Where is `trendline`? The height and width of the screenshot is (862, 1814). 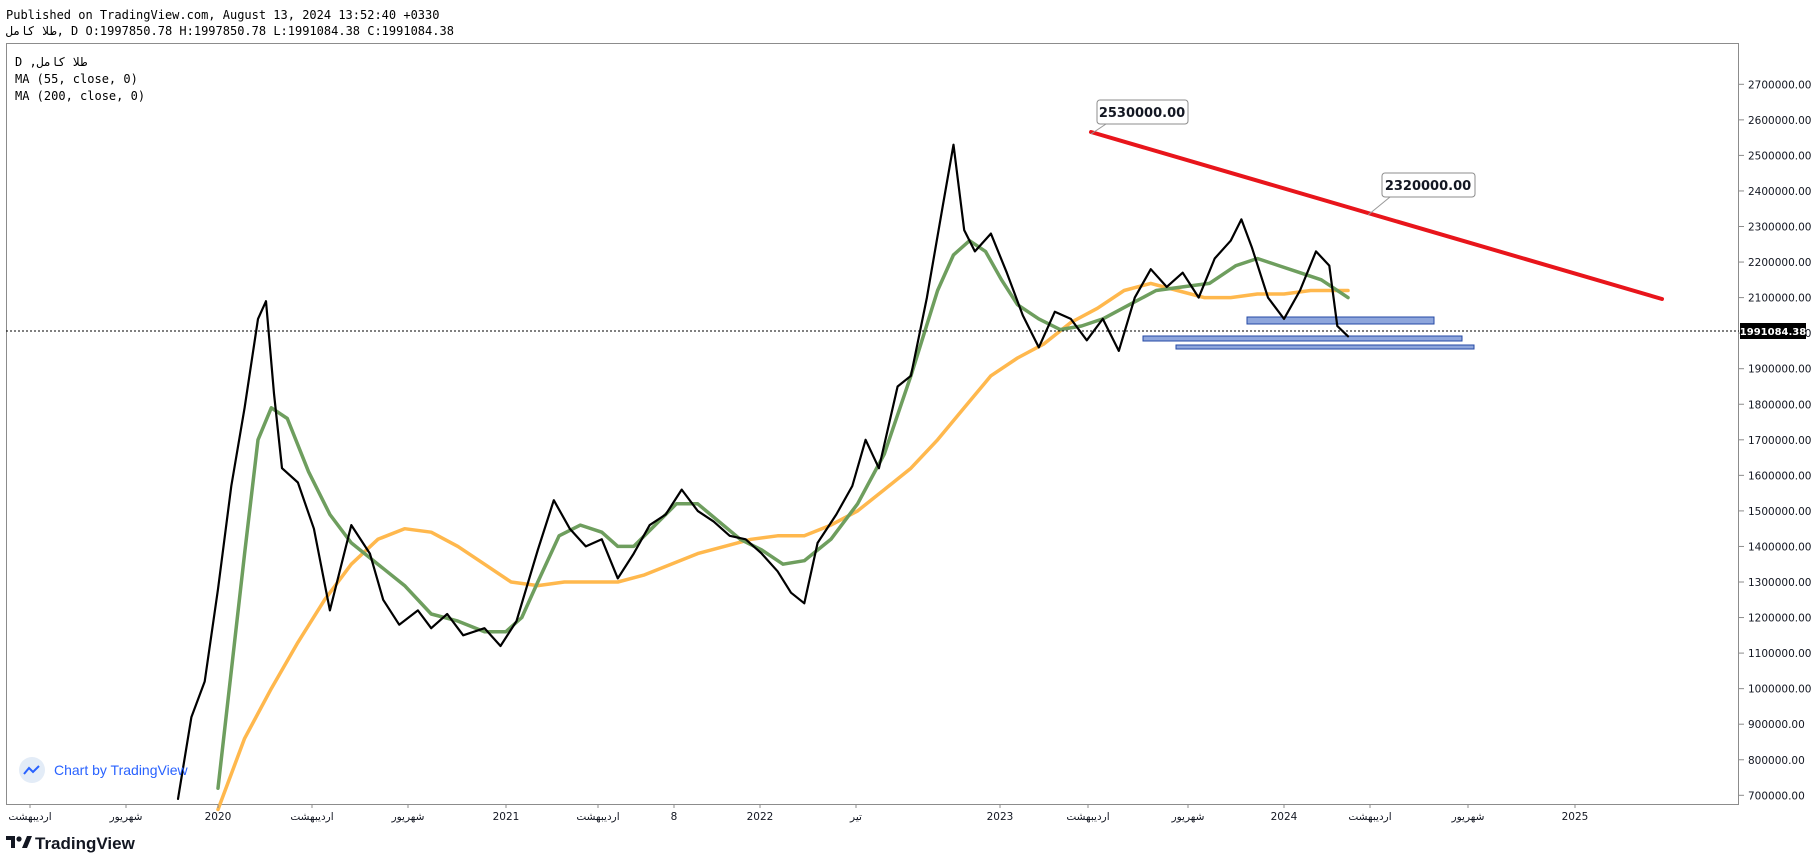
trendline is located at coordinates (1376, 215).